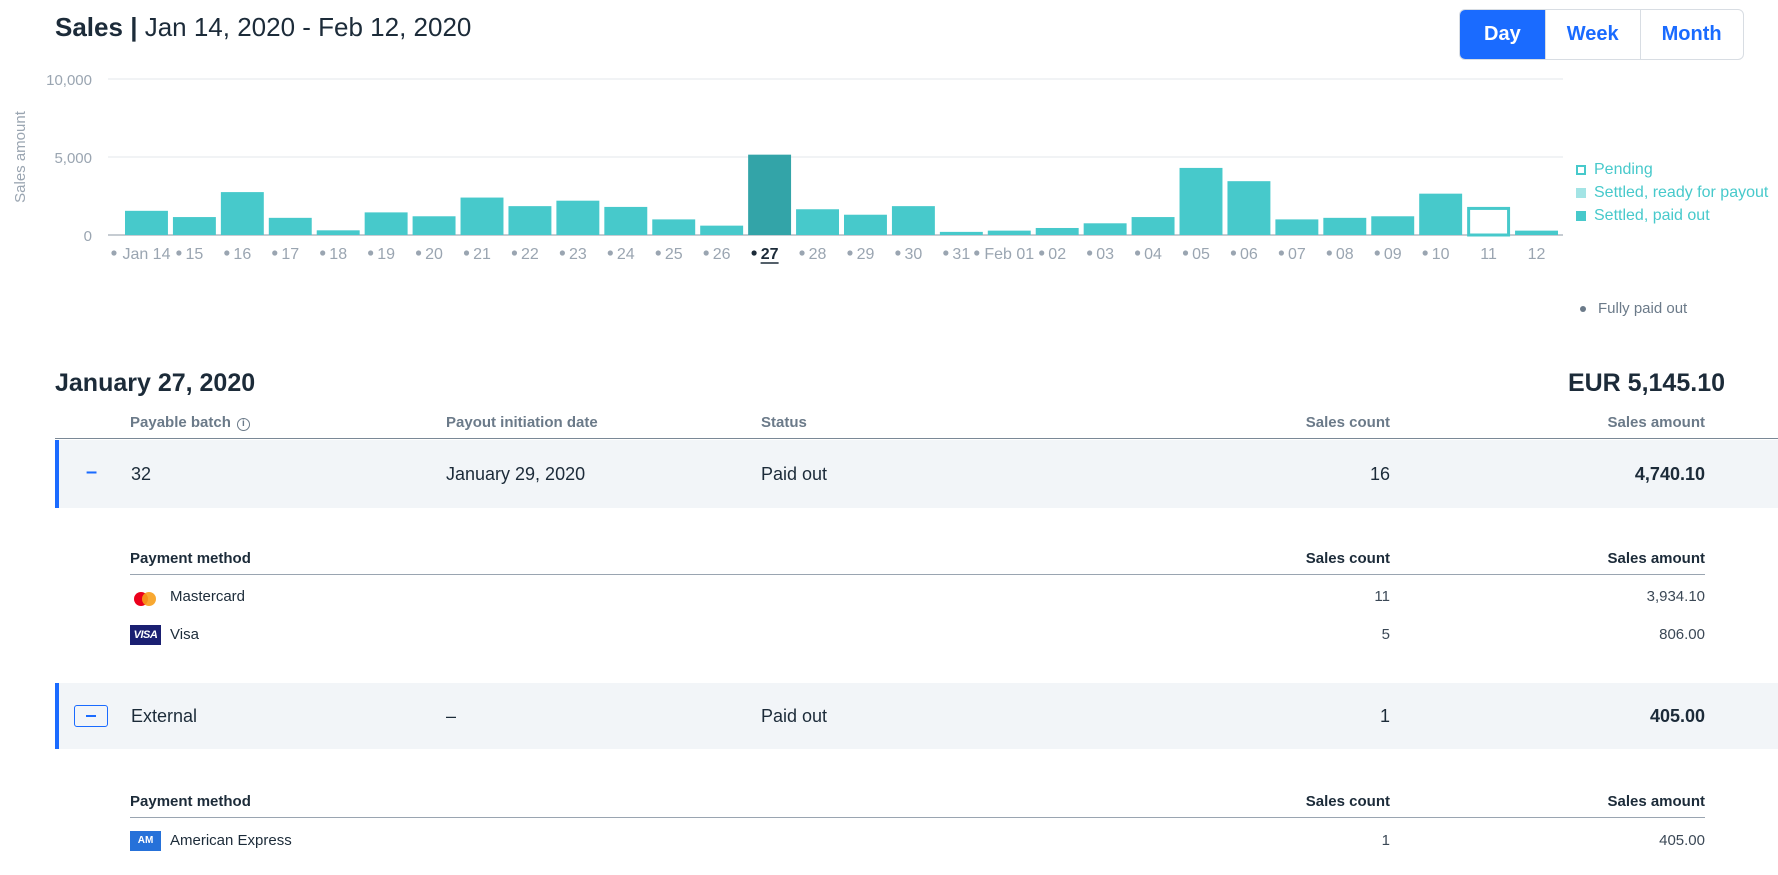 Image resolution: width=1778 pixels, height=875 pixels. Describe the element at coordinates (451, 716) in the screenshot. I see `batch-payout-date: –` at that location.